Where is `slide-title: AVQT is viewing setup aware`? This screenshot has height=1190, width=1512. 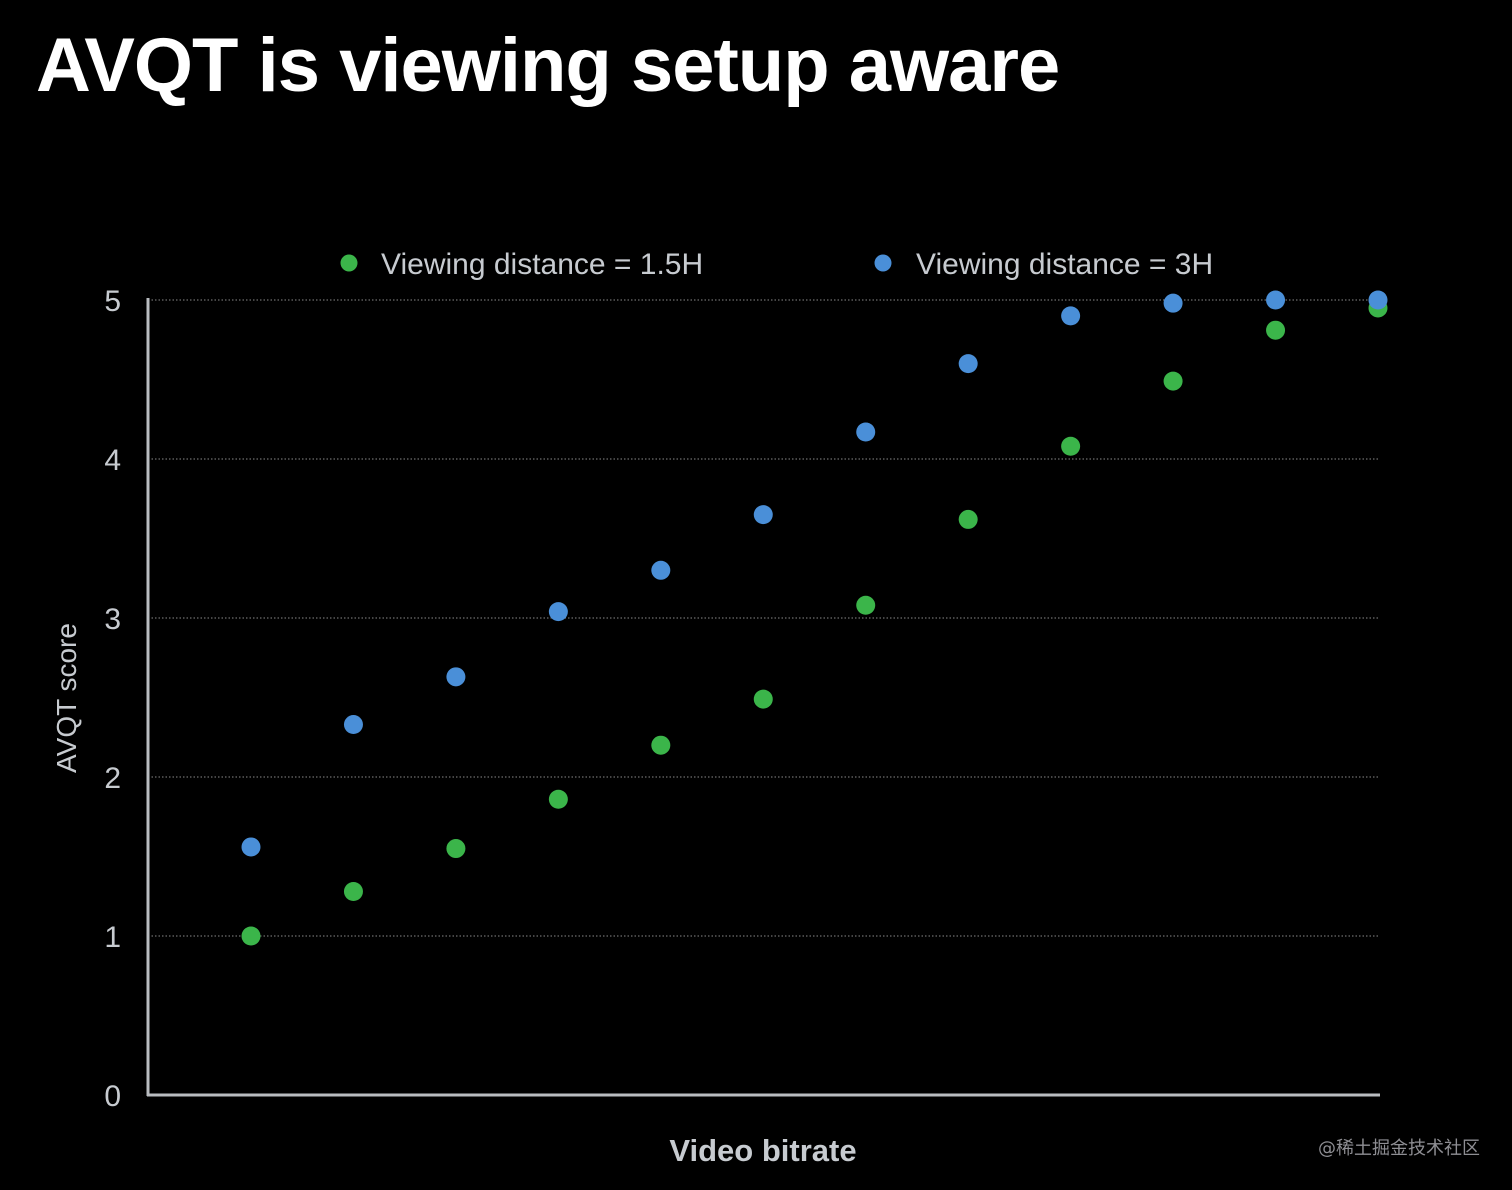 slide-title: AVQT is viewing setup aware is located at coordinates (548, 65).